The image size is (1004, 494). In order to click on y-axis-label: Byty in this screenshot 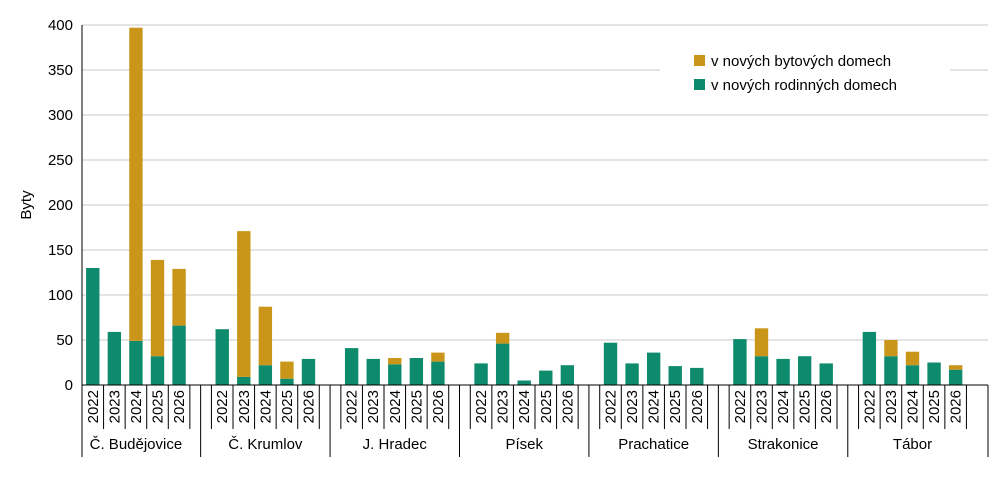, I will do `click(26, 205)`.